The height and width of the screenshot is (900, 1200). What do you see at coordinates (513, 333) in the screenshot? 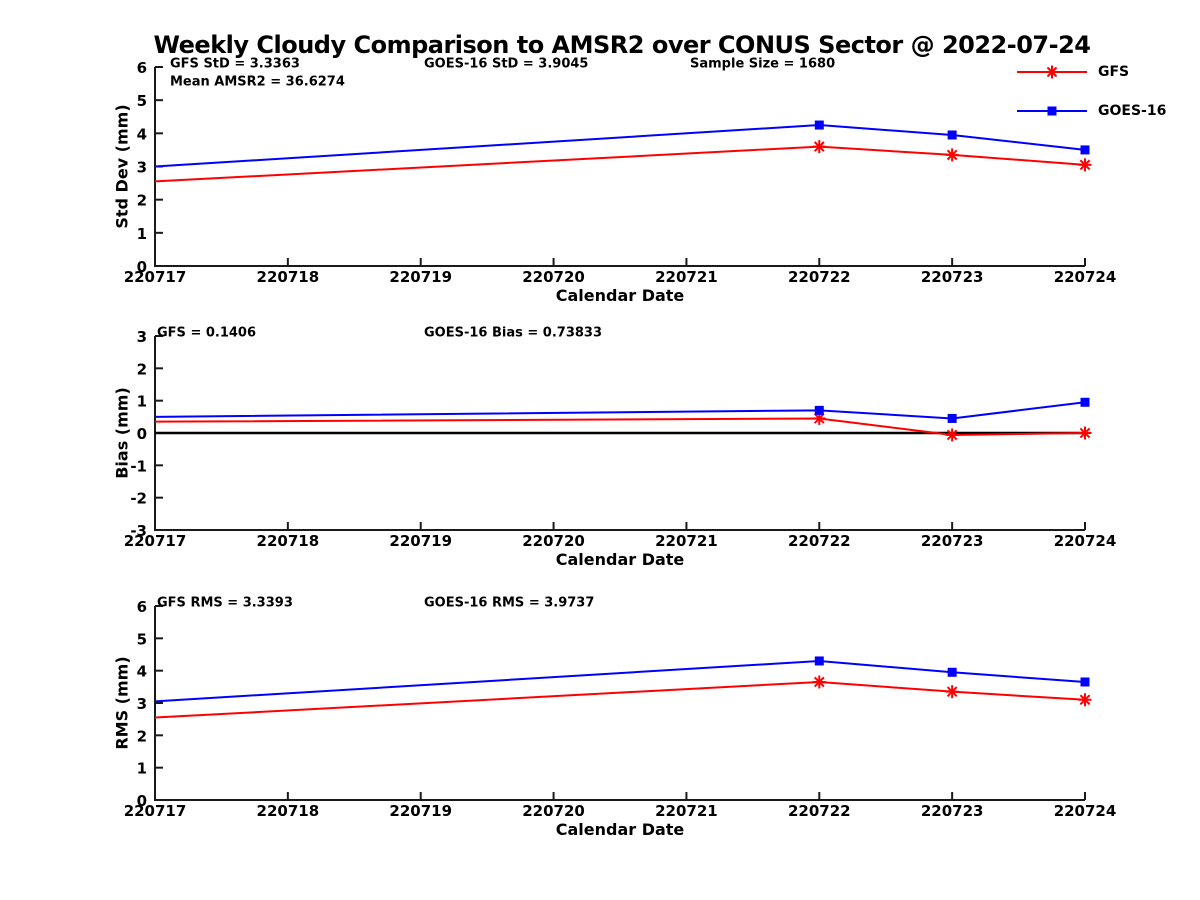
I see `annotation: GOES-16 Bias = 0.73833` at bounding box center [513, 333].